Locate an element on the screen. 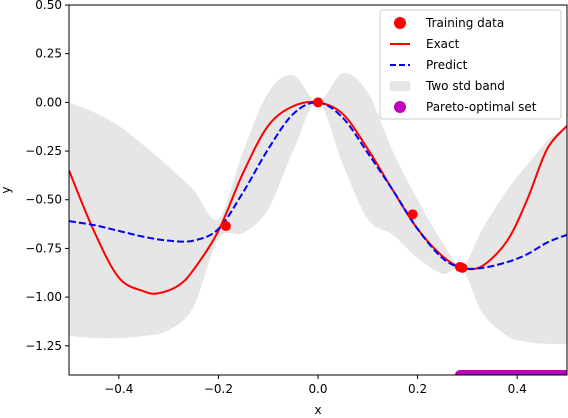 The height and width of the screenshot is (418, 568). y-tick-label: 0.50 is located at coordinates (48, 6).